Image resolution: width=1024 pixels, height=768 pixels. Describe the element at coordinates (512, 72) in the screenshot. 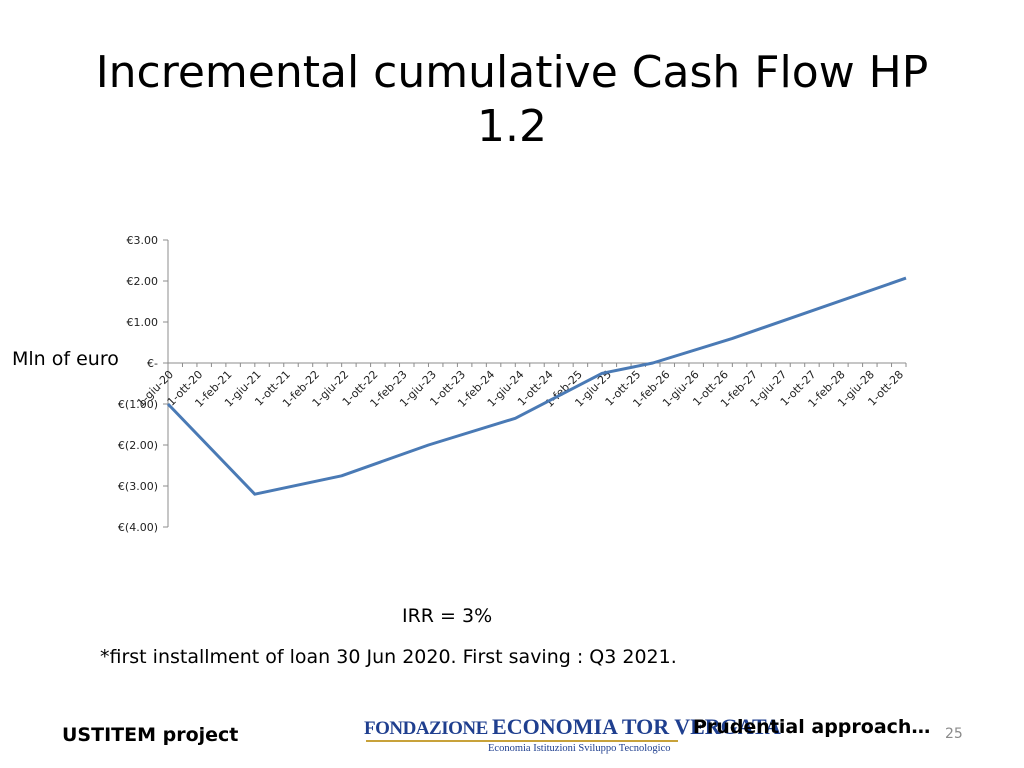

I see `slide-title-line-1: Incremental cumulative Cash Flow HP` at that location.